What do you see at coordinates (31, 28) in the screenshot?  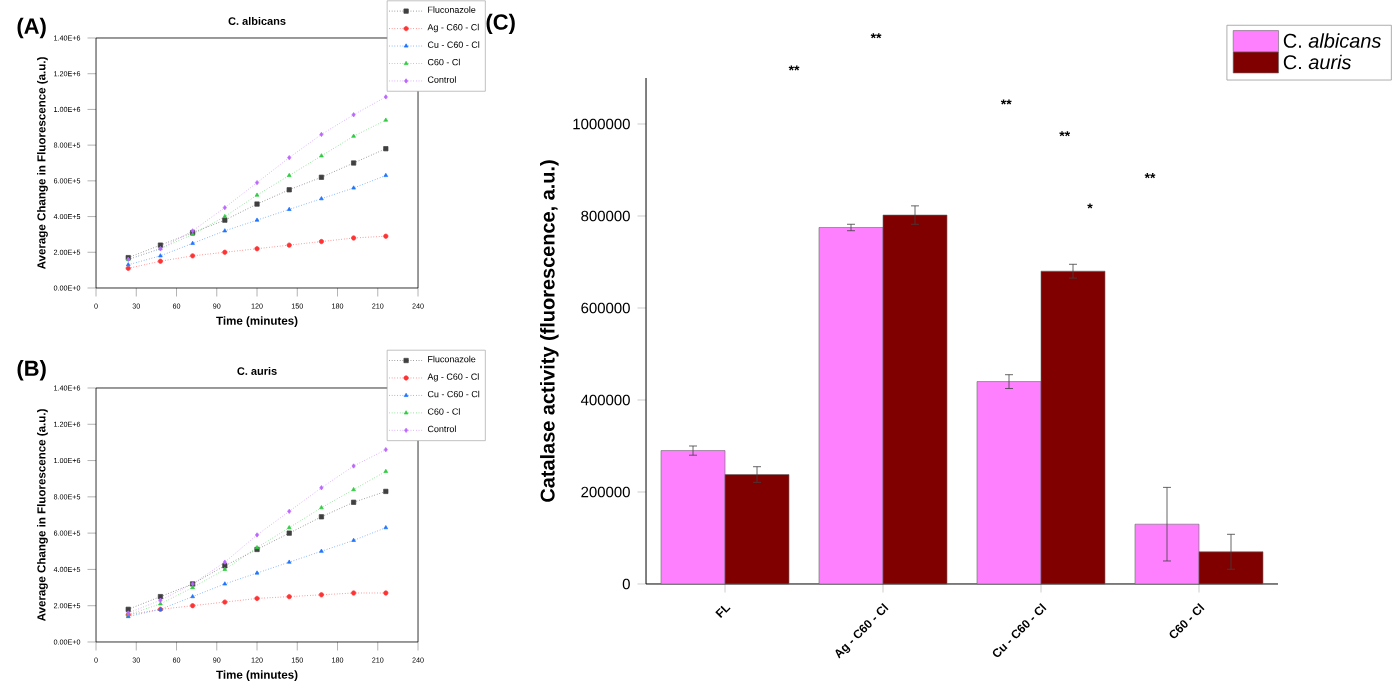 I see `text: (A)` at bounding box center [31, 28].